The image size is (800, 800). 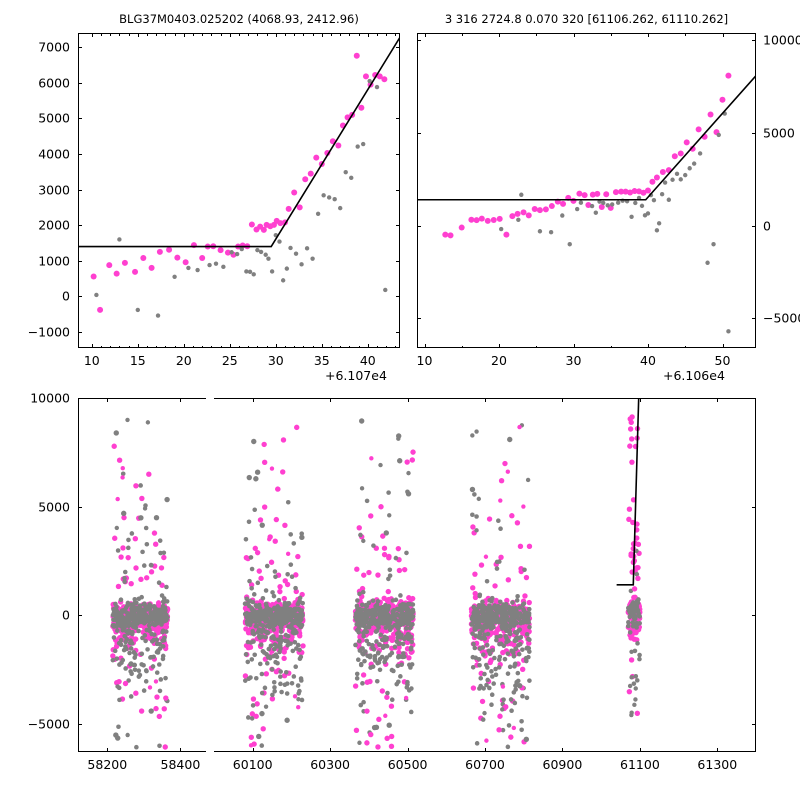 What do you see at coordinates (54, 261) in the screenshot?
I see `y-tick-label: 1000` at bounding box center [54, 261].